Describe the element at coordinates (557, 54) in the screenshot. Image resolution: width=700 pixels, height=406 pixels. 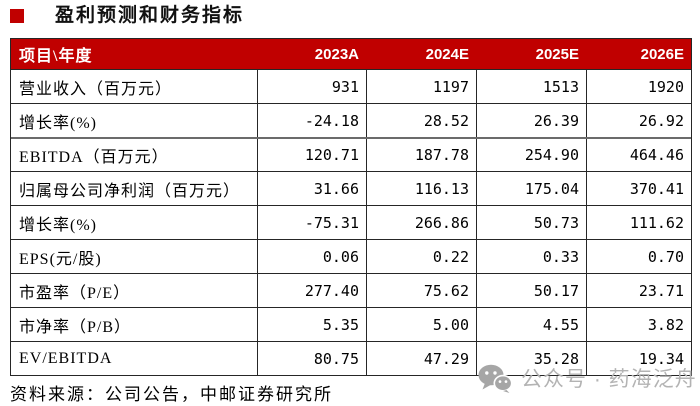
I see `header-year-2025e: 2025E` at that location.